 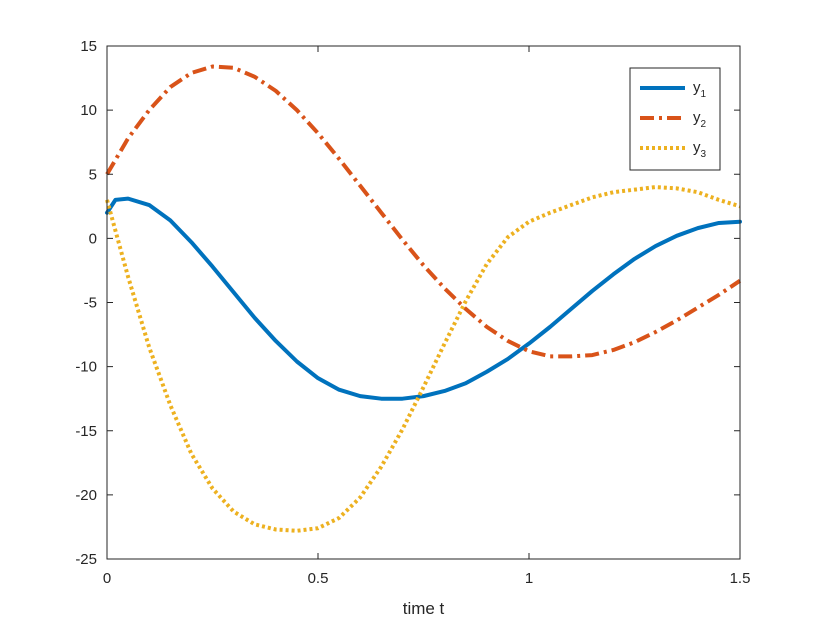 I want to click on y-tick-label: -25, so click(x=86, y=559).